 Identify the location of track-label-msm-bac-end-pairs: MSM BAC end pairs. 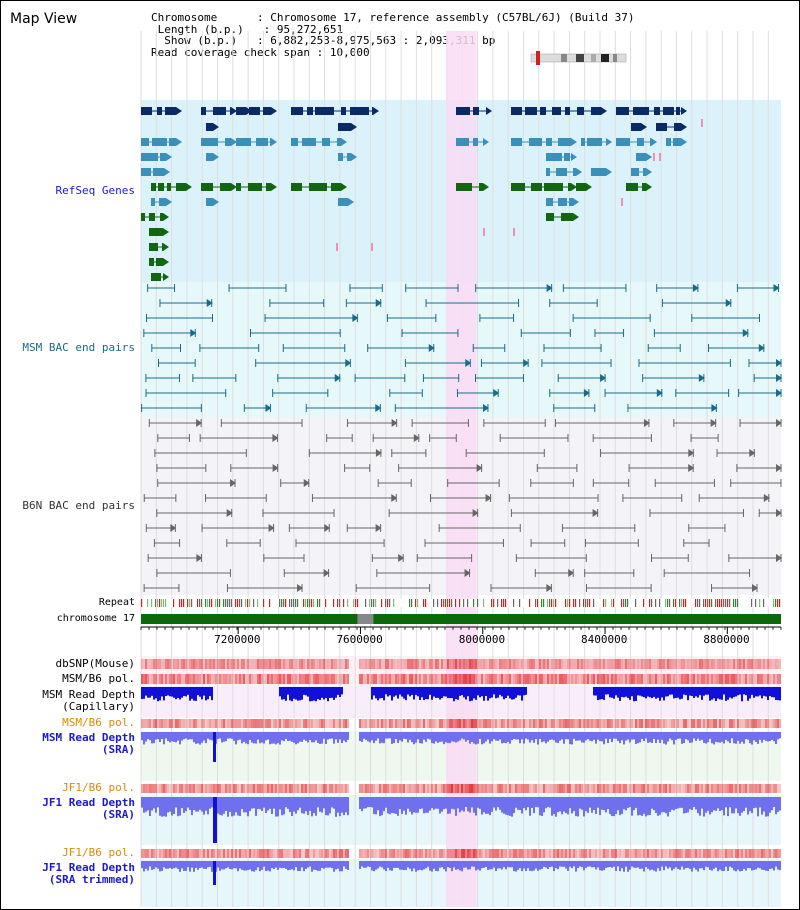
(78, 347).